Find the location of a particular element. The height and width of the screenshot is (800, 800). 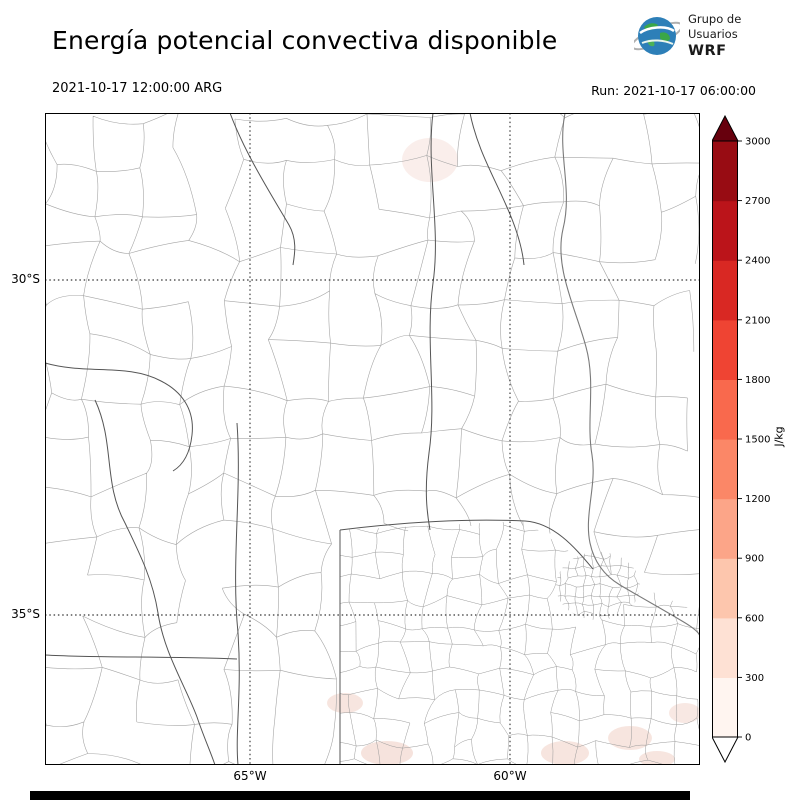

logo-line-1: Grupo de is located at coordinates (715, 19).